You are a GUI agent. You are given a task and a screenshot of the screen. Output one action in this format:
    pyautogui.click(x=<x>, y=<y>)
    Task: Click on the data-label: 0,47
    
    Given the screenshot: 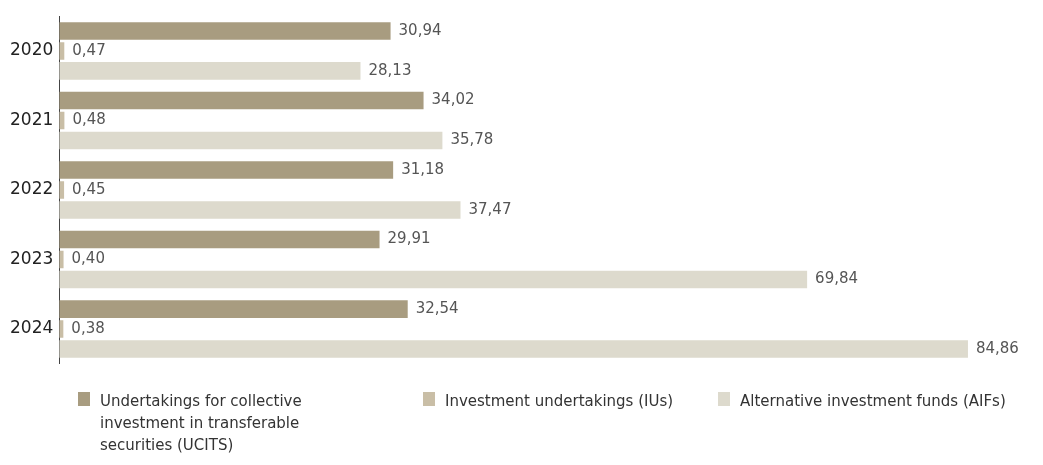 What is the action you would take?
    pyautogui.click(x=89, y=49)
    